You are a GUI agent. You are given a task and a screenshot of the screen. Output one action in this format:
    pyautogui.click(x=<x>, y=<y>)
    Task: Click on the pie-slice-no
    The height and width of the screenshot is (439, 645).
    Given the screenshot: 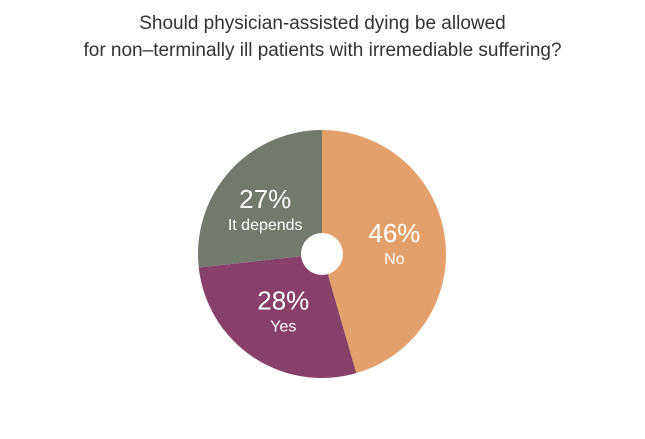 What is the action you would take?
    pyautogui.click(x=384, y=252)
    